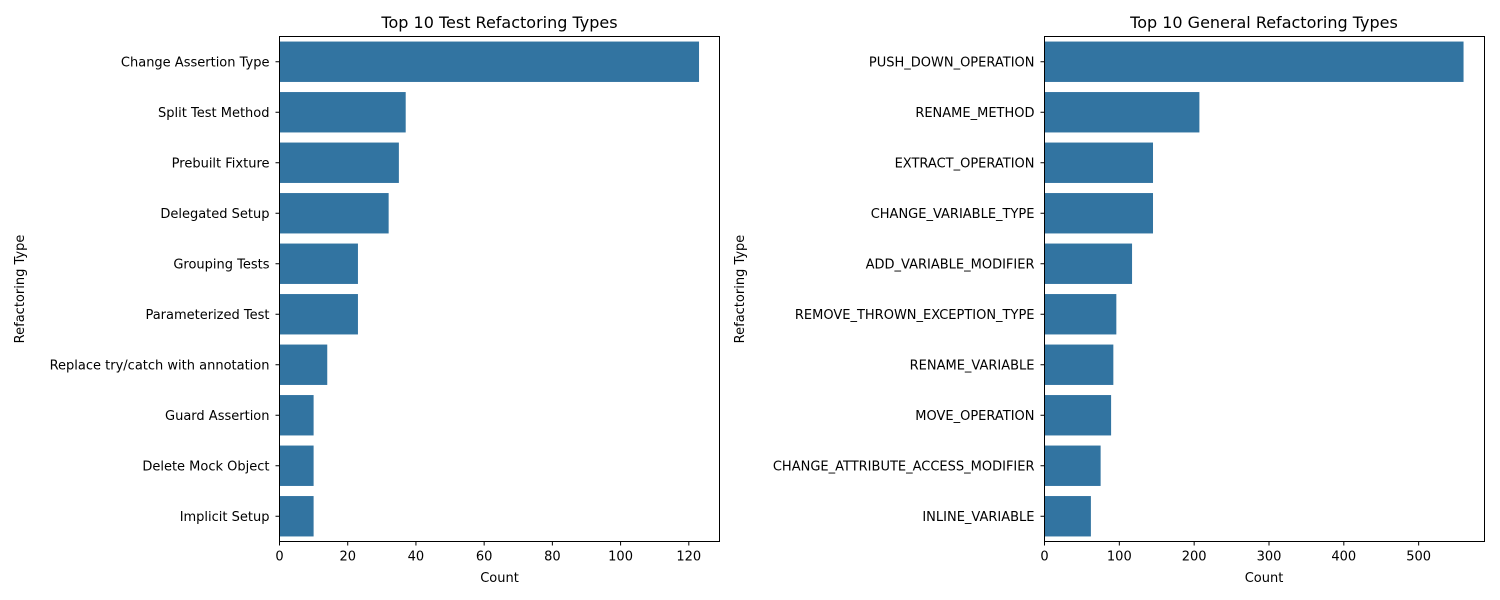 The image size is (1500, 600). I want to click on right-x-tick-label: 500, so click(1418, 557).